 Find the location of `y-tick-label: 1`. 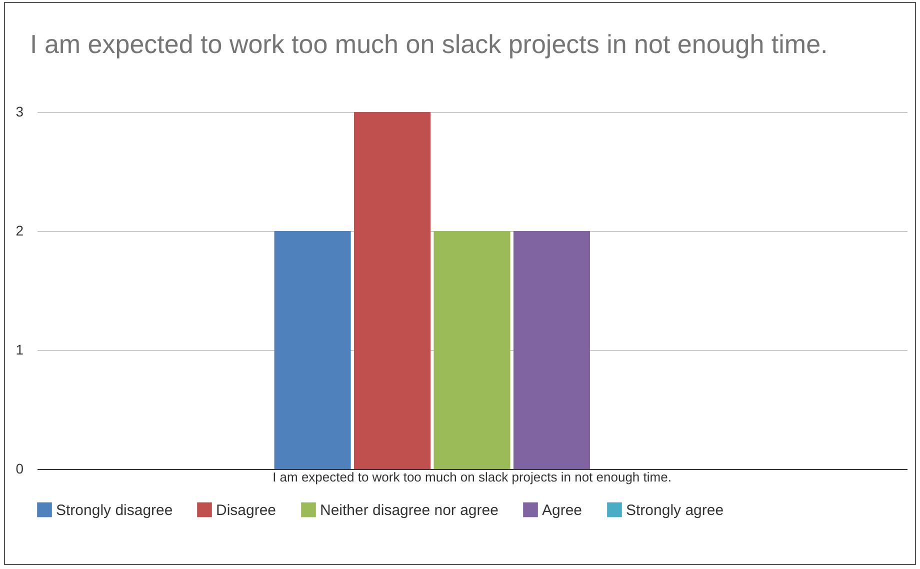

y-tick-label: 1 is located at coordinates (20, 350).